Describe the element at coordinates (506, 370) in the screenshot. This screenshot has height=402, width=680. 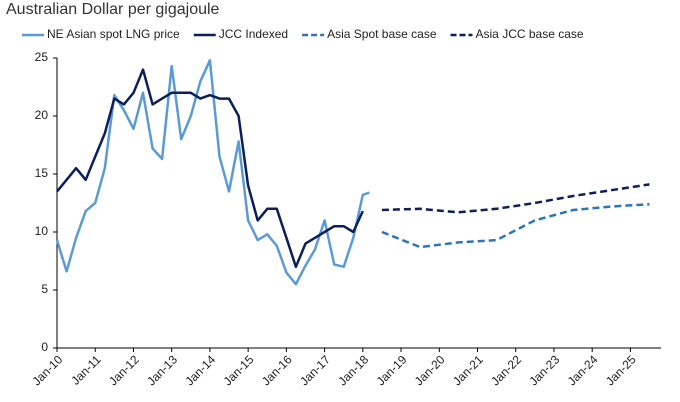
I see `x-tick-label: Jan-22` at that location.